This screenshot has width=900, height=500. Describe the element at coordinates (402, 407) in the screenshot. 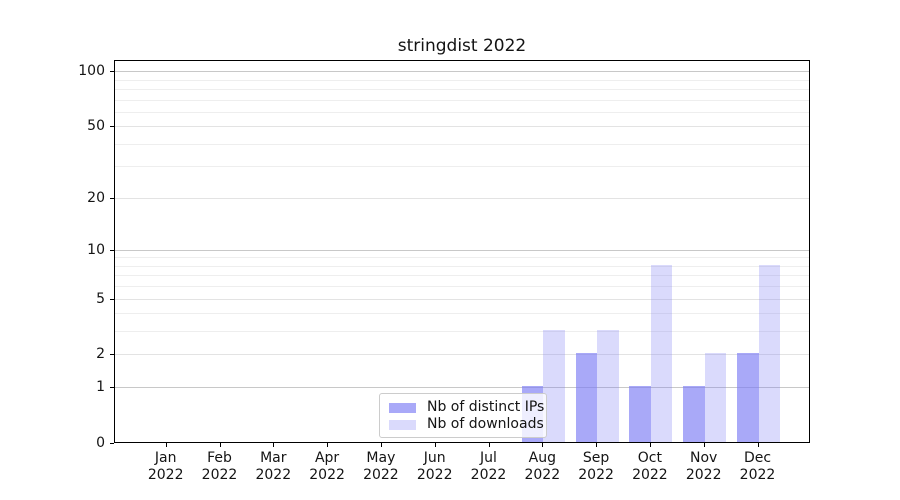

I see `legend-swatch-ips` at that location.